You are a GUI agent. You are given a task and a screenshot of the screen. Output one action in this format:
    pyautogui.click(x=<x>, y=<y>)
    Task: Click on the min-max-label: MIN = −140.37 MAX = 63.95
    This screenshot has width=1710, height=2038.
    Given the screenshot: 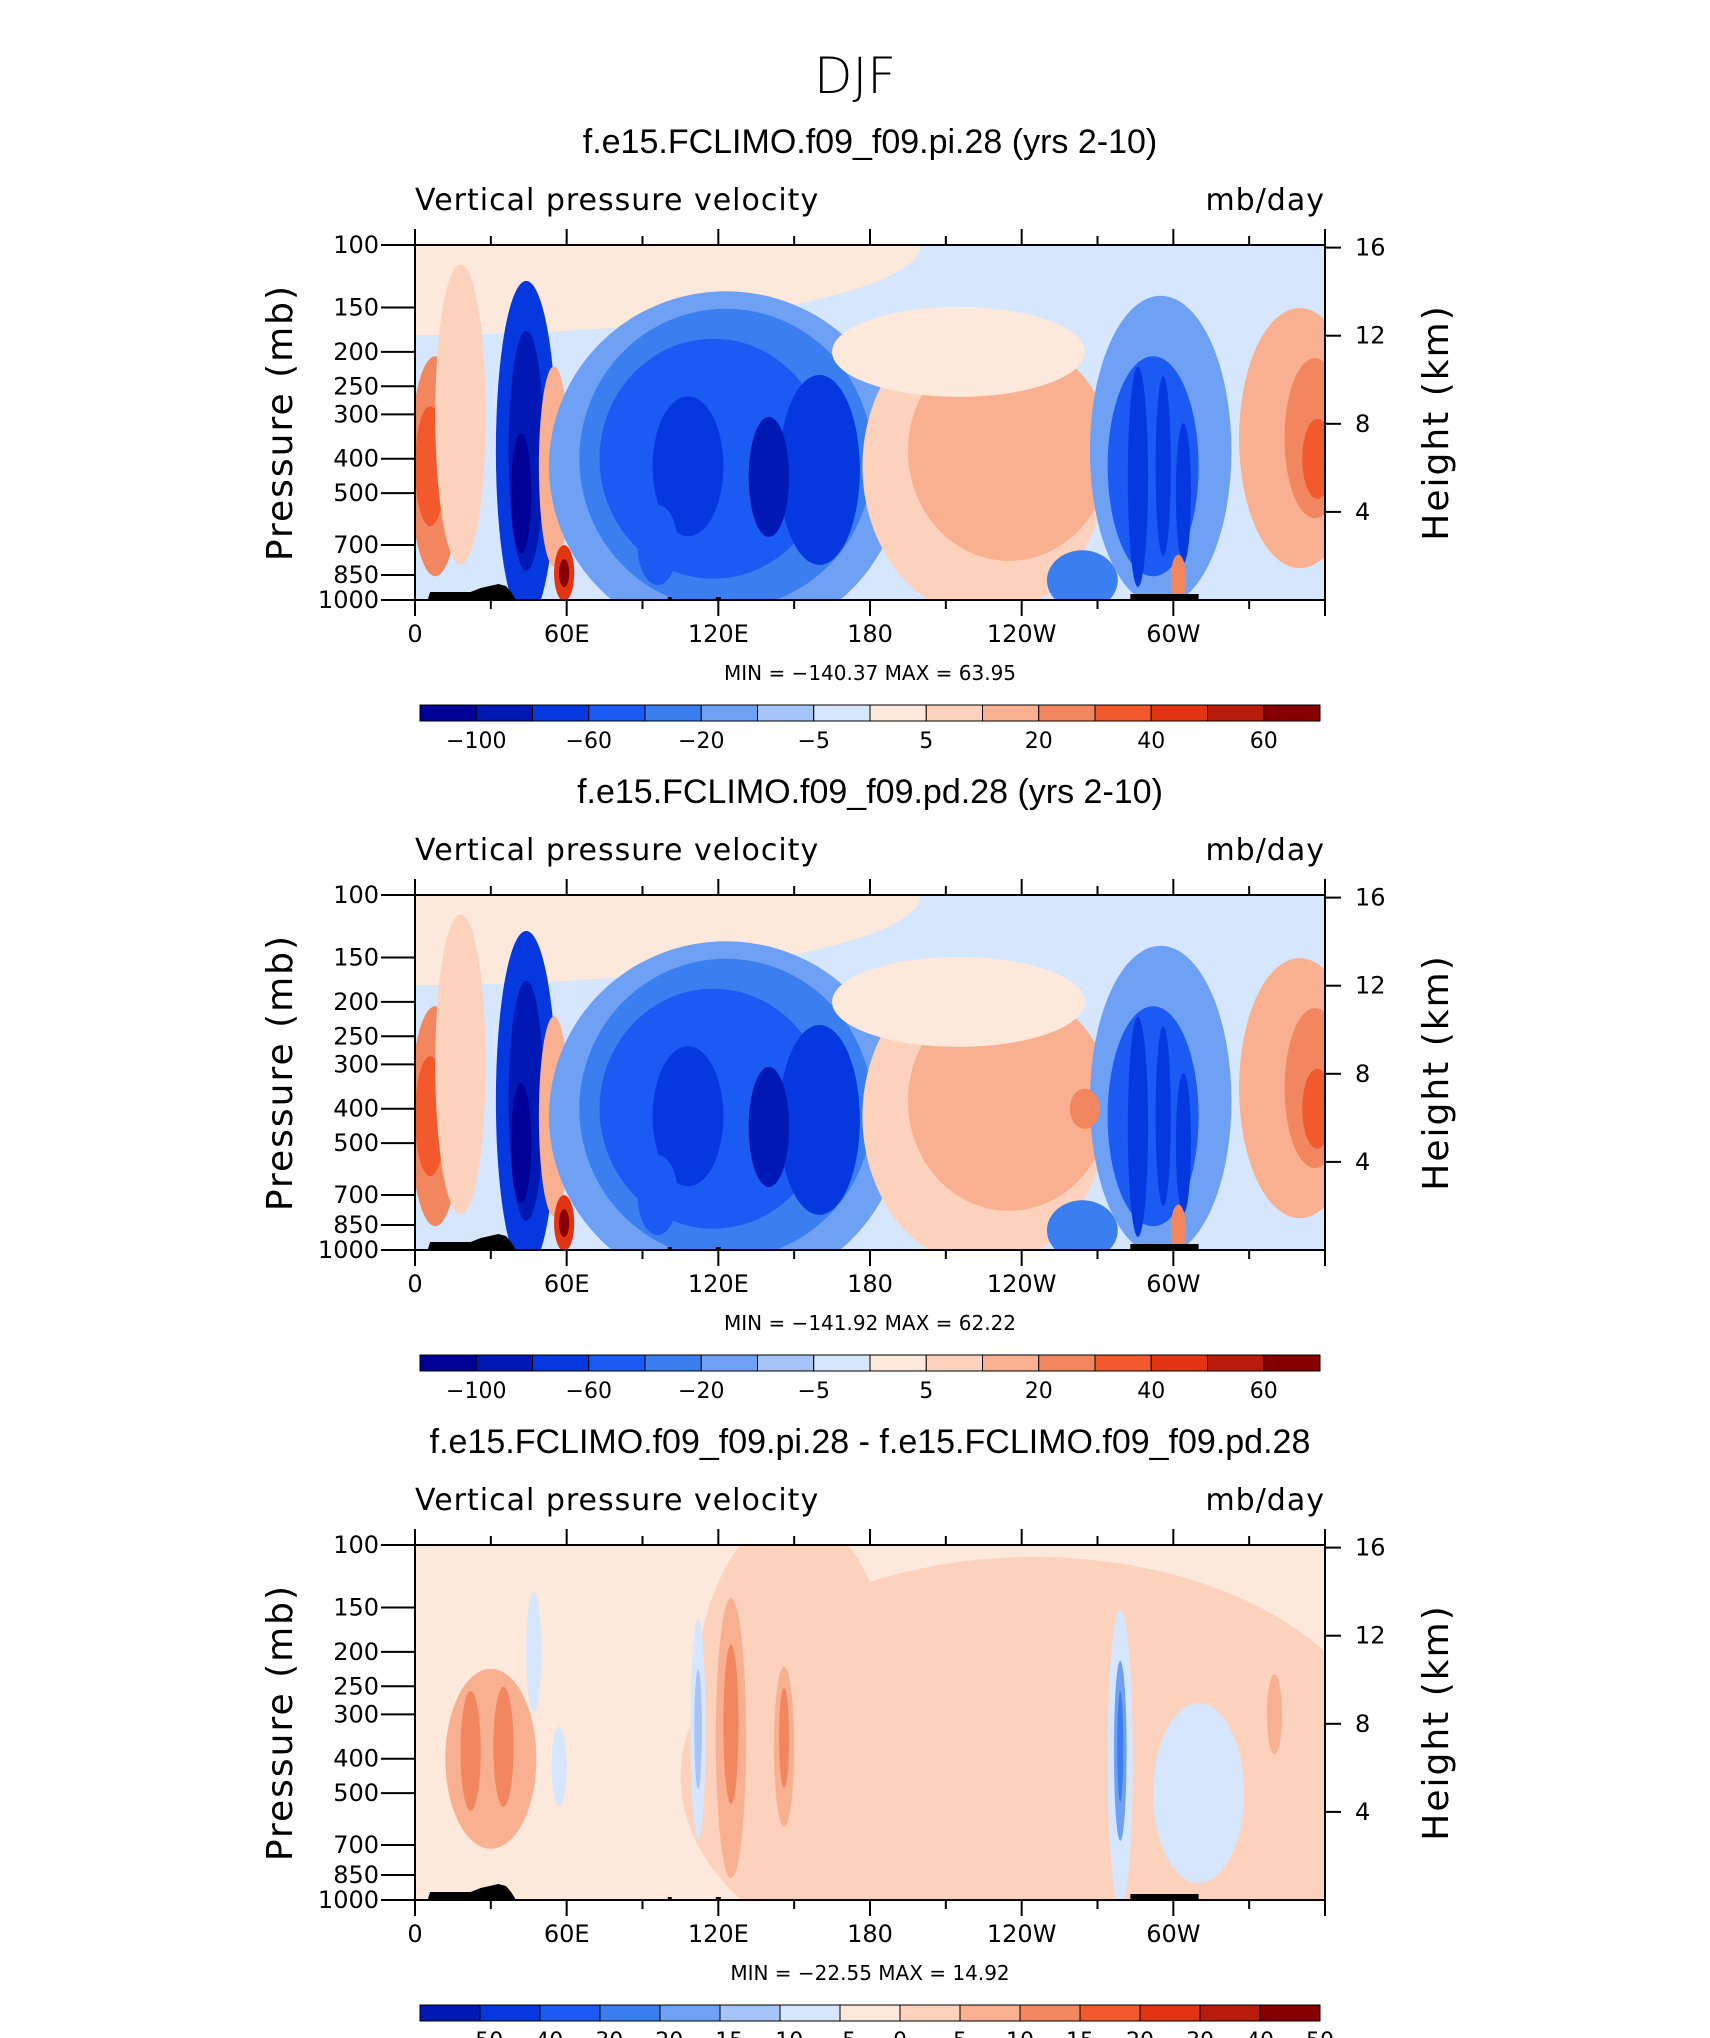 What is the action you would take?
    pyautogui.click(x=870, y=673)
    